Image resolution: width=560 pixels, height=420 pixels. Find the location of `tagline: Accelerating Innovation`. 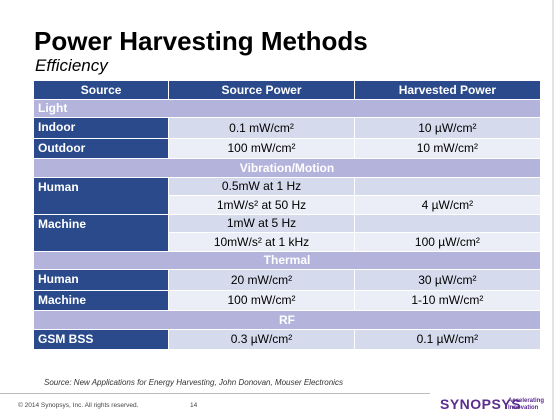

tagline: Accelerating Innovation is located at coordinates (526, 405).